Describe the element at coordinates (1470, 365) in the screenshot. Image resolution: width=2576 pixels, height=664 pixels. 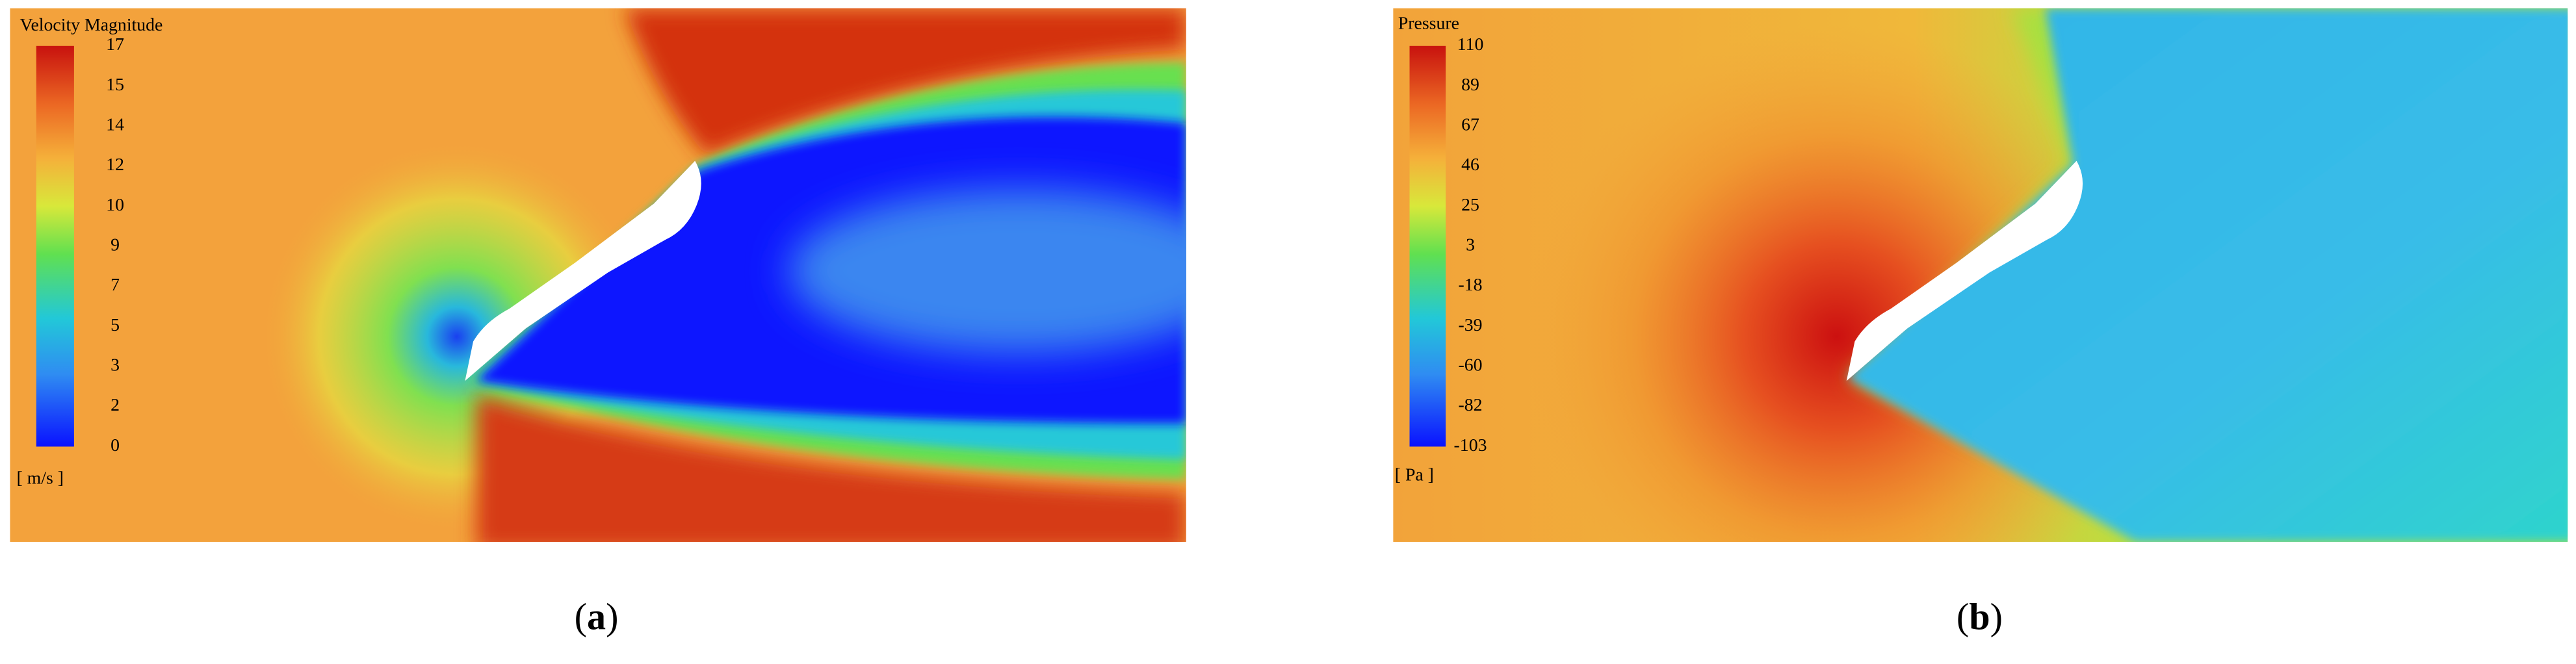
I see `colorbar-tick-label: -60` at that location.